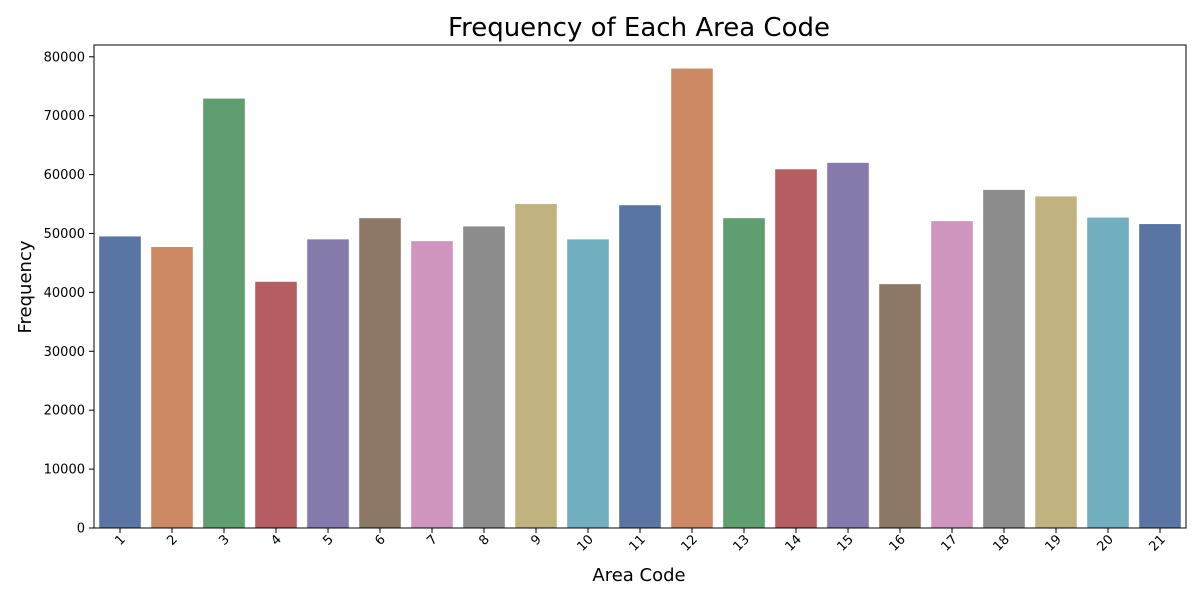 This screenshot has height=600, width=1200. Describe the element at coordinates (120, 540) in the screenshot. I see `x-tick-label: 1` at that location.